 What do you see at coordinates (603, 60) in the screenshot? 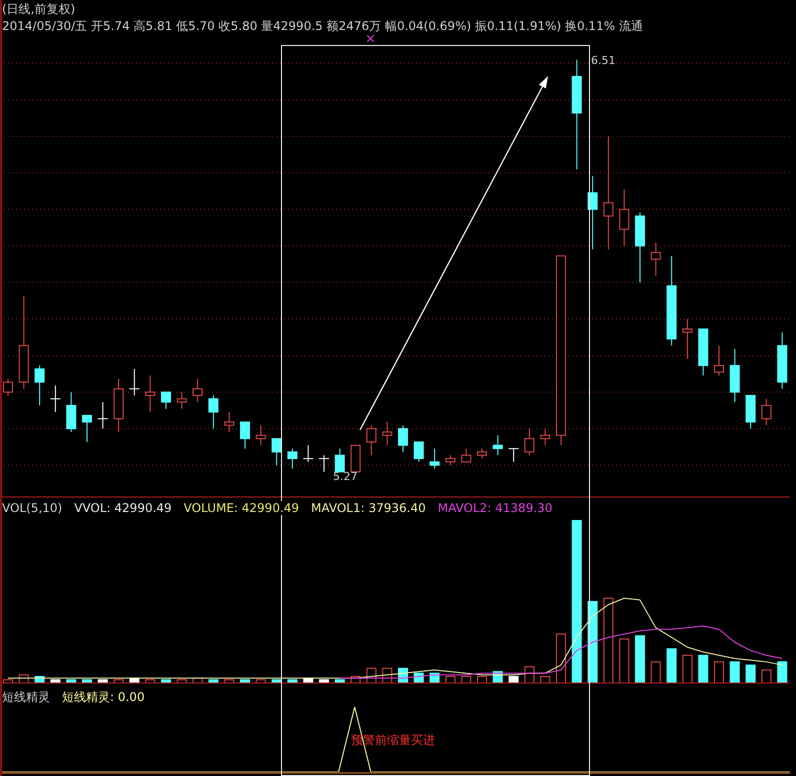
I see `annotation: 6.51` at bounding box center [603, 60].